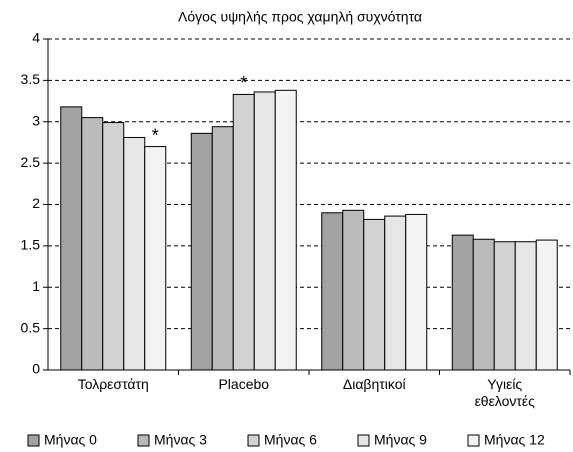 This screenshot has height=452, width=573. I want to click on y-tick-label: 4, so click(36, 38).